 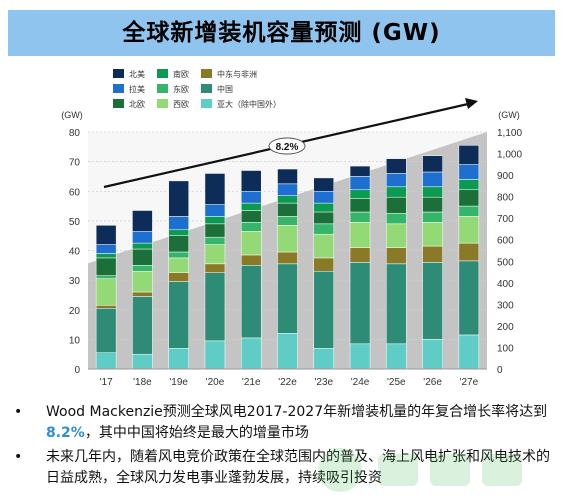 I want to click on y-left-tick-label: 80, so click(x=75, y=133).